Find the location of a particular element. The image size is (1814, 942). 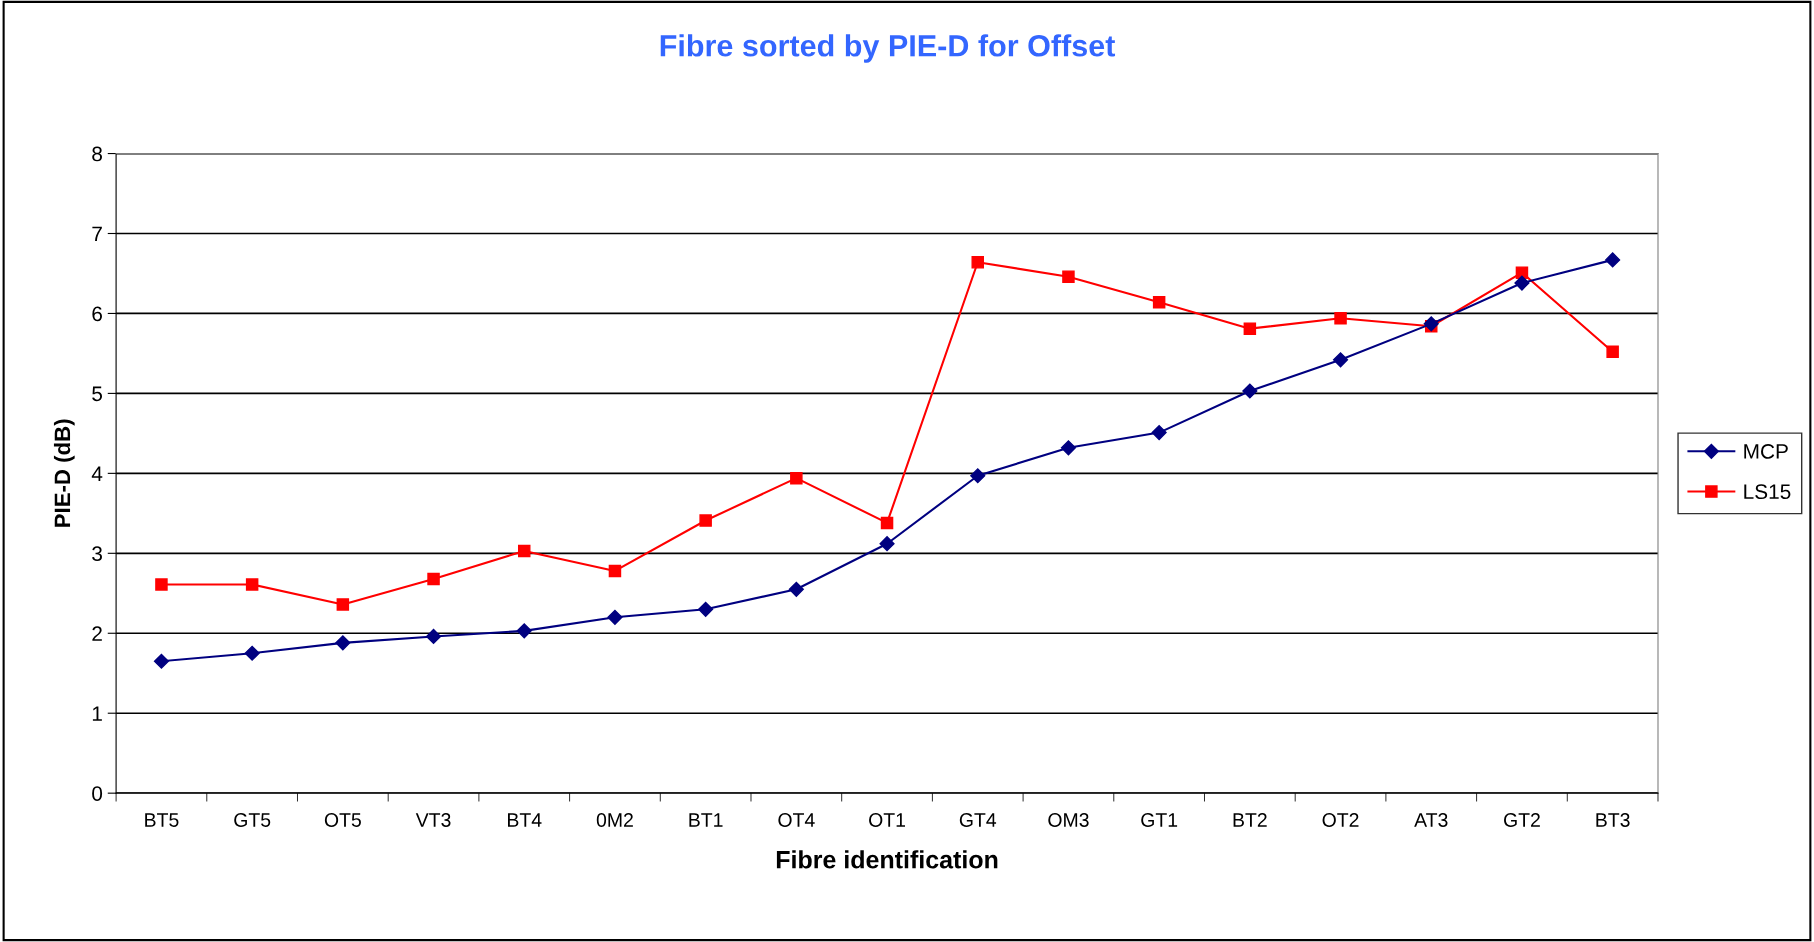

x-tick-label: BT4 is located at coordinates (525, 820).